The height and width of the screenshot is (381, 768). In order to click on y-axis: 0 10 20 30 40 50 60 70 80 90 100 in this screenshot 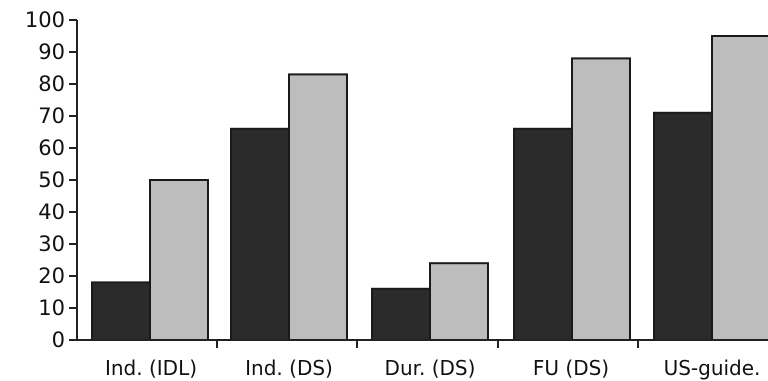, I will do `click(51, 180)`.